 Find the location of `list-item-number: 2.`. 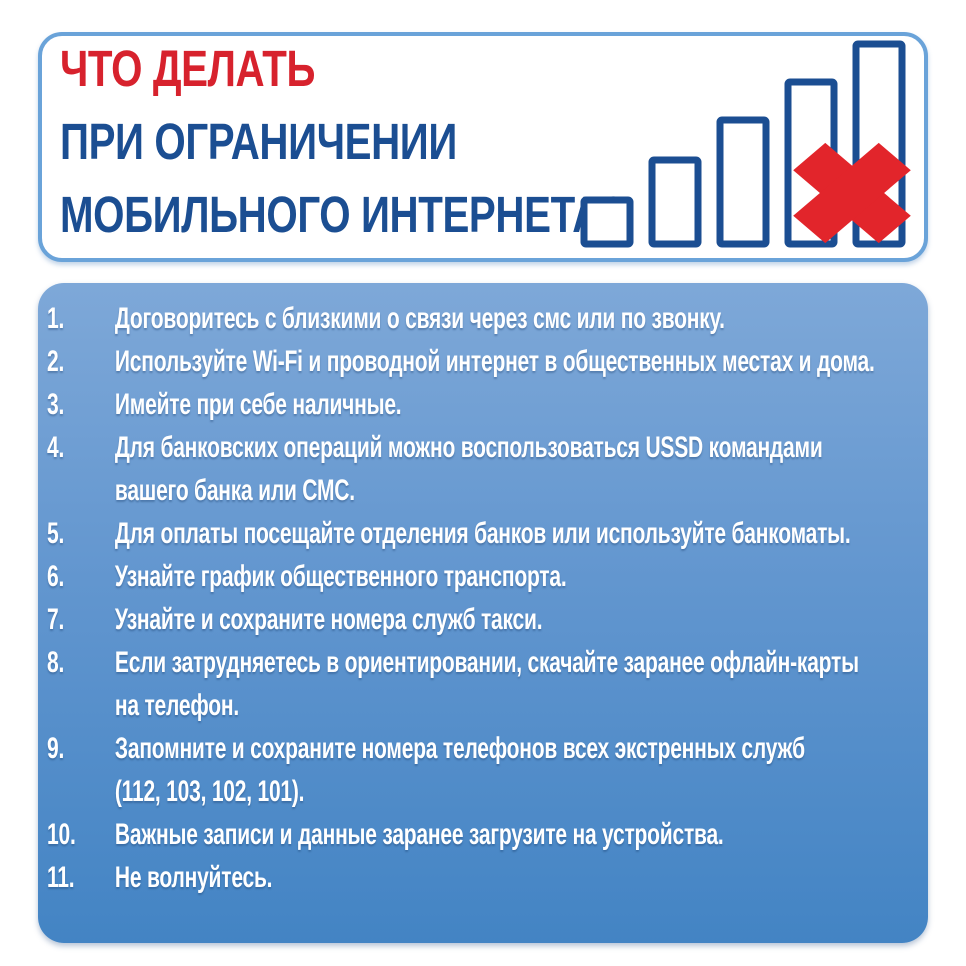

list-item-number: 2. is located at coordinates (56, 361).